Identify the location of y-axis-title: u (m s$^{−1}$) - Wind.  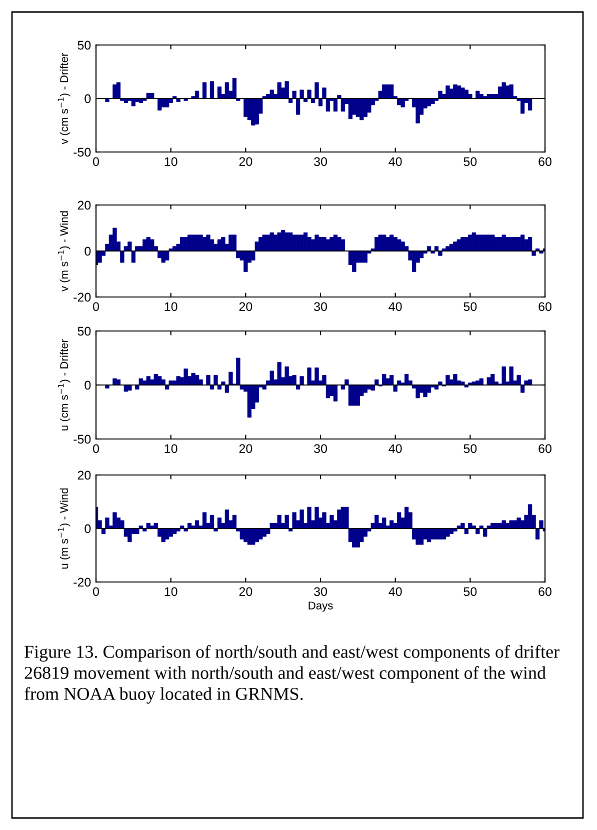
(64, 528).